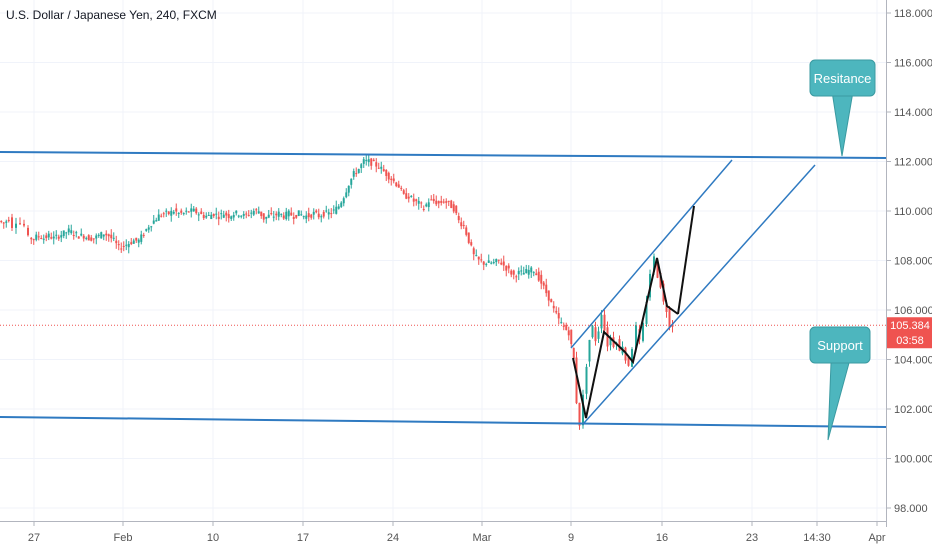 Image resolution: width=932 pixels, height=555 pixels. What do you see at coordinates (699, 294) in the screenshot?
I see `channel-lower-line` at bounding box center [699, 294].